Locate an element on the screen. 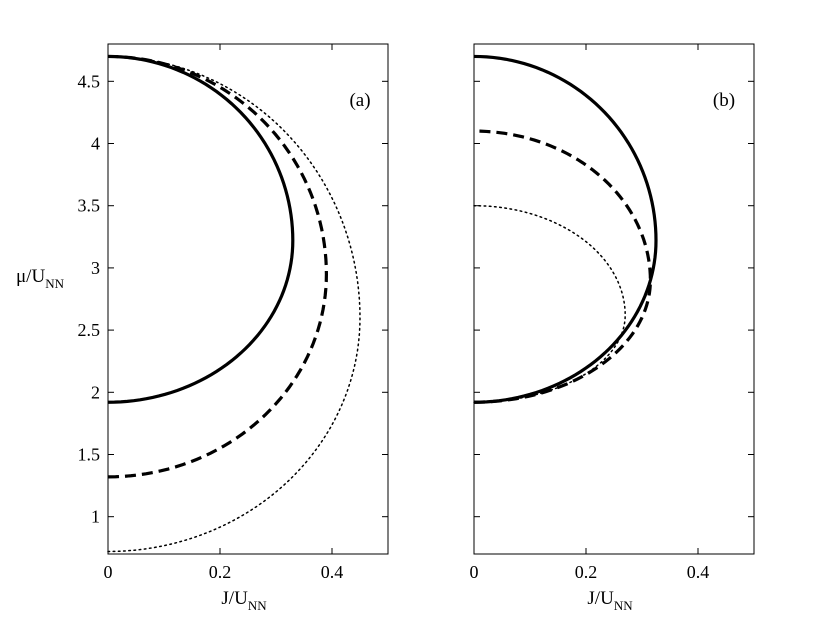 This screenshot has width=830, height=624. panel-b-curve-dashed is located at coordinates (563, 266).